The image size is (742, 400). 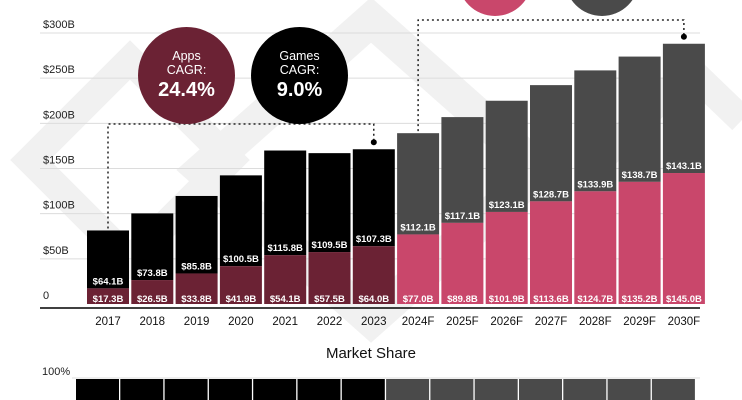 I want to click on y-tick-label: $200B, so click(x=59, y=115).